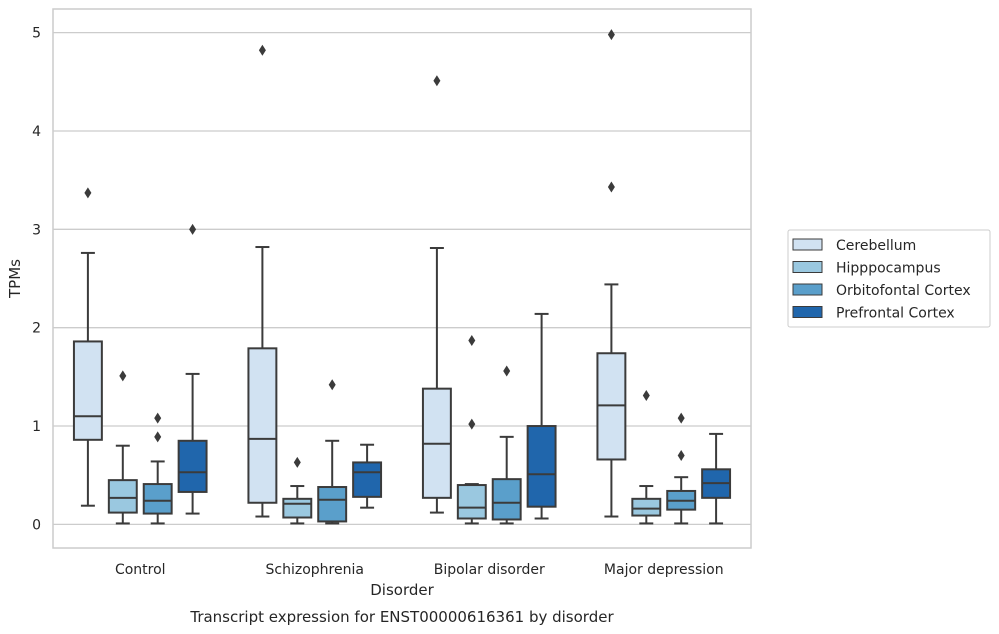 The image size is (999, 634). I want to click on y-axis-label: TPMs, so click(15, 279).